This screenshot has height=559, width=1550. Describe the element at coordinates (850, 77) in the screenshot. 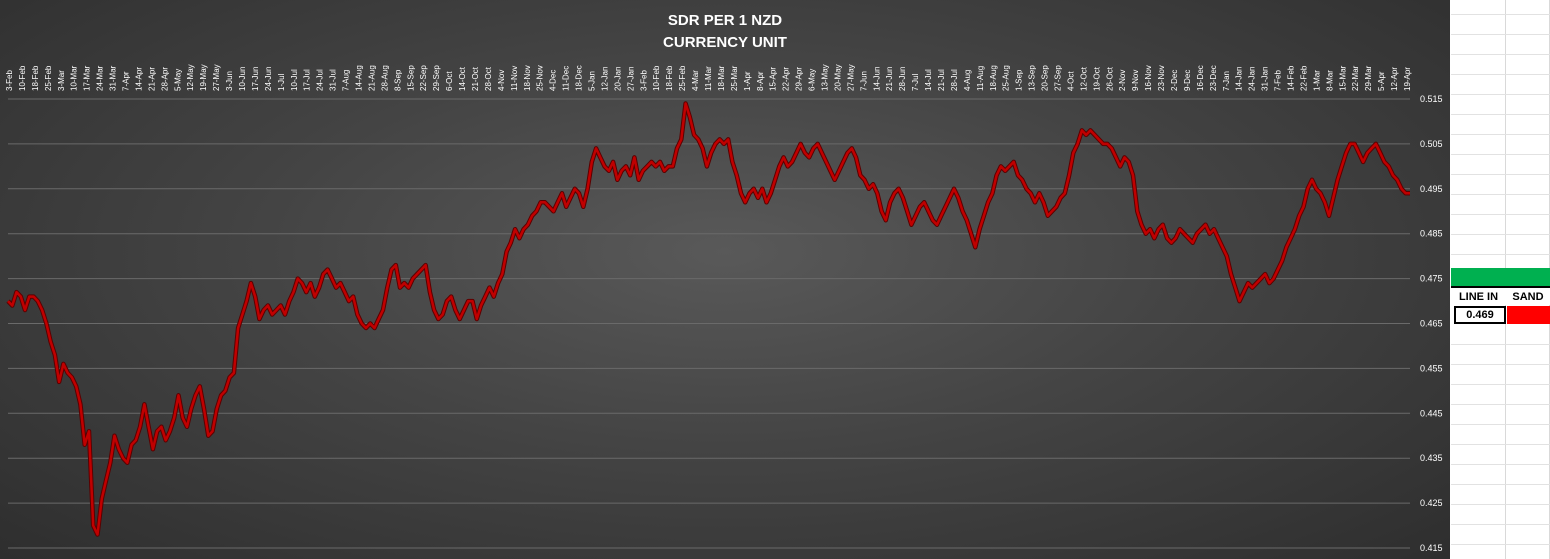

I see `x-tick-label: 27-May` at that location.